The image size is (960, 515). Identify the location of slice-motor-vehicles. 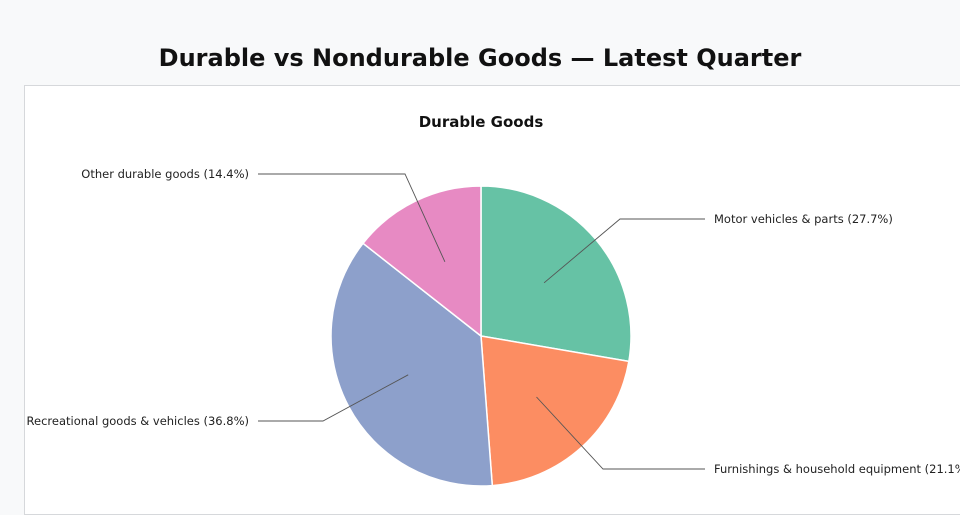
(556, 274).